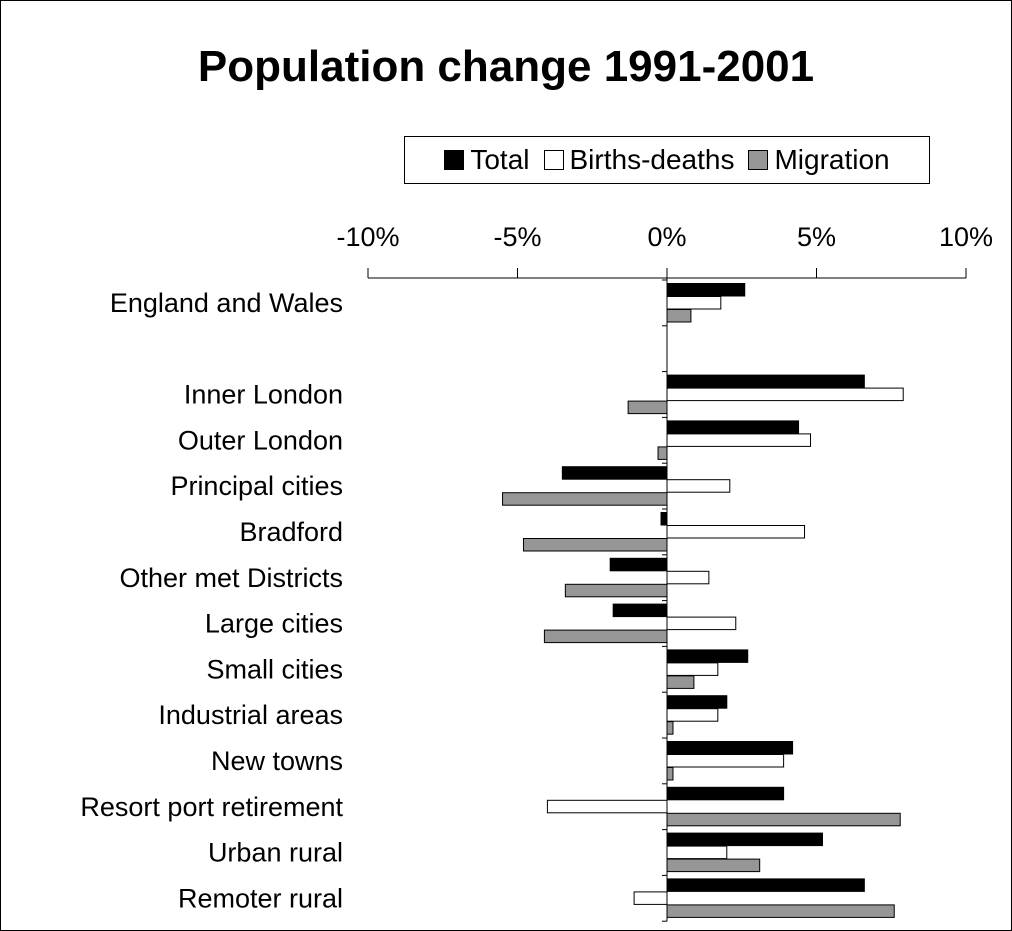 This screenshot has height=931, width=1012. I want to click on legend-item-total: Total, so click(487, 160).